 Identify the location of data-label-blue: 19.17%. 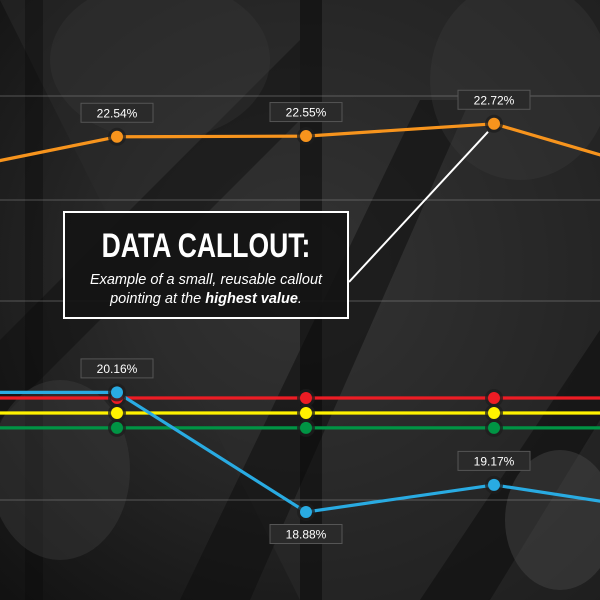
(494, 461).